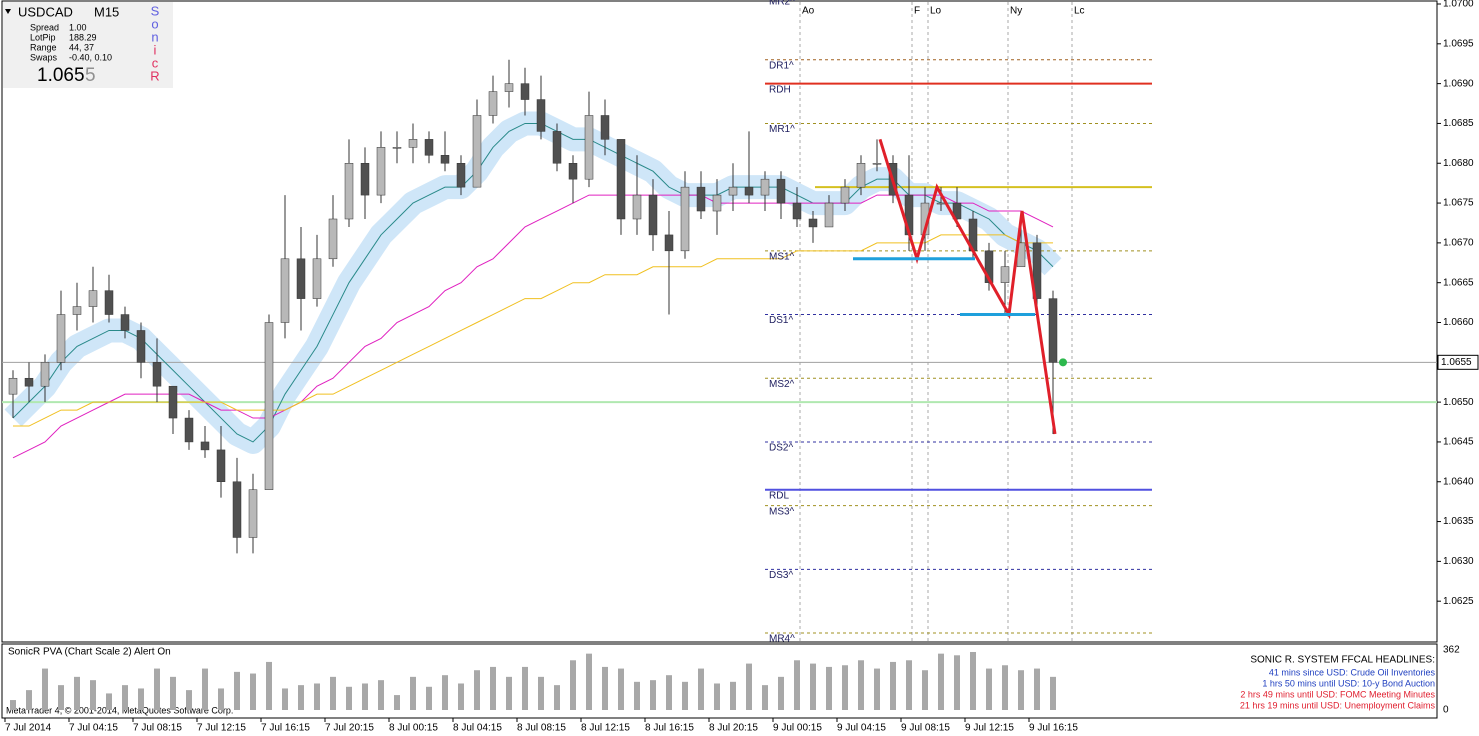  Describe the element at coordinates (93, 728) in the screenshot. I see `x-tick-label: 7 Jul 04:15` at that location.